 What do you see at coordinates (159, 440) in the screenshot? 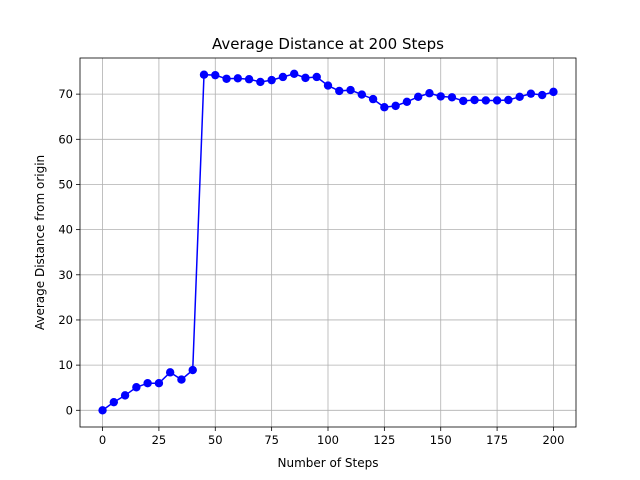
I see `x-tick-label: 25` at bounding box center [159, 440].